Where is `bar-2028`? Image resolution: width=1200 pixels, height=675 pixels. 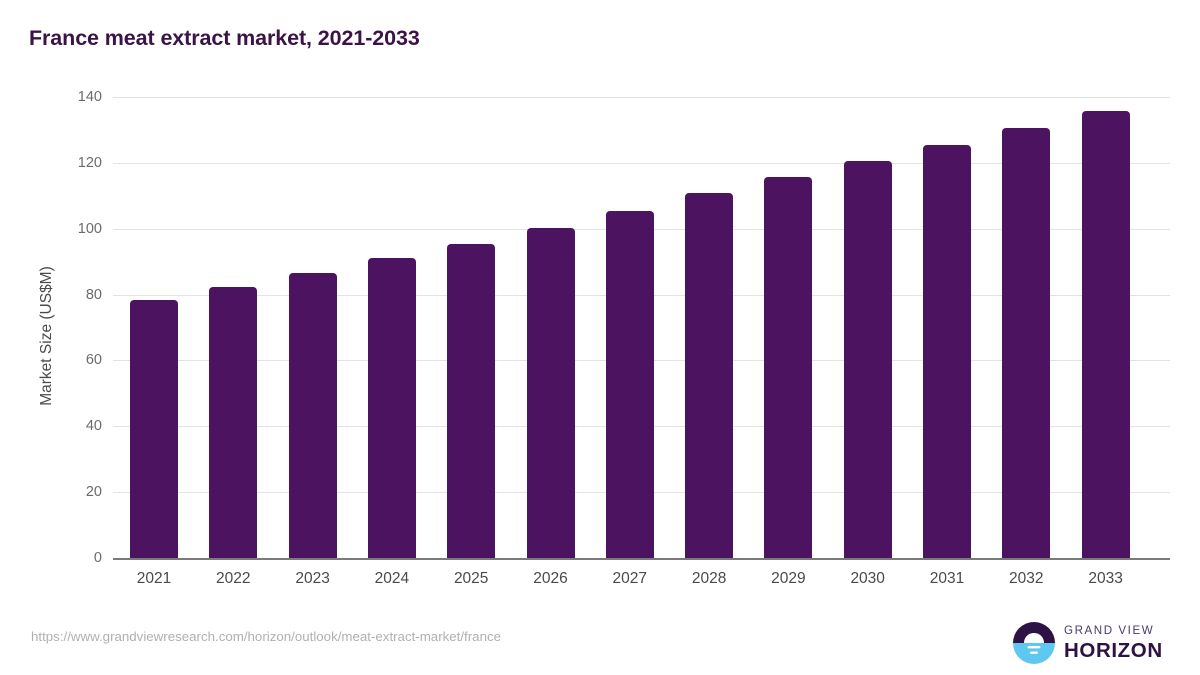 bar-2028 is located at coordinates (709, 375).